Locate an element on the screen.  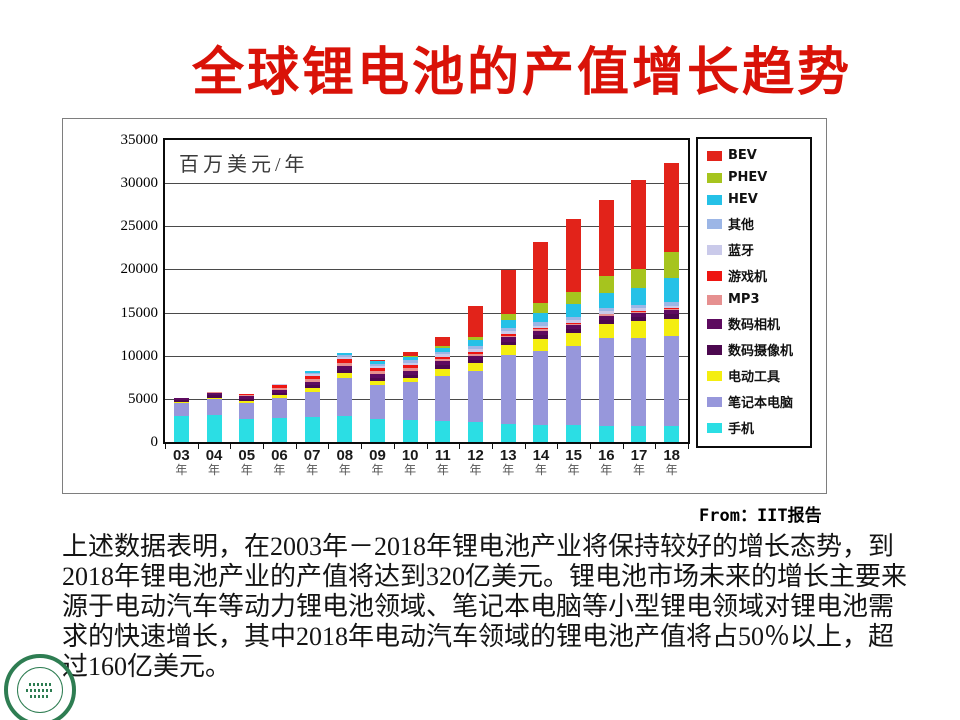
legend-label: 手机 is located at coordinates (741, 429).